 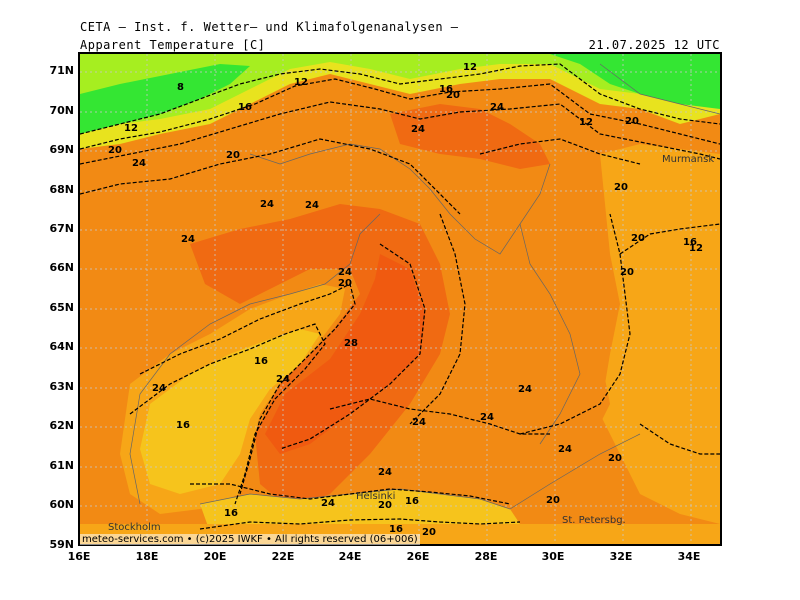 I want to click on lon-label: 20E, so click(x=215, y=556).